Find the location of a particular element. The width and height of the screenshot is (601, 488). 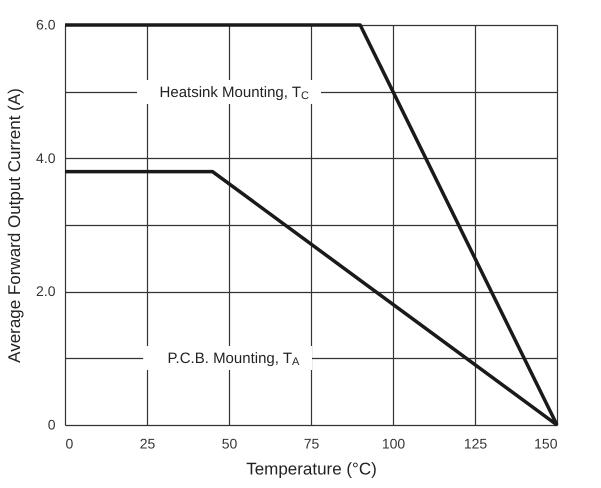

y-tick-label: 6.0 is located at coordinates (46, 24).